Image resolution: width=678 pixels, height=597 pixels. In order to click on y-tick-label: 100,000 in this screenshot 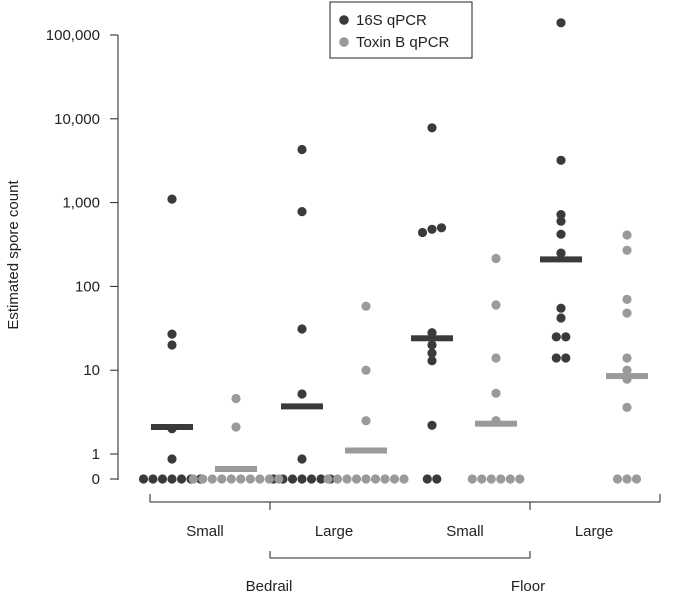, I will do `click(73, 35)`.